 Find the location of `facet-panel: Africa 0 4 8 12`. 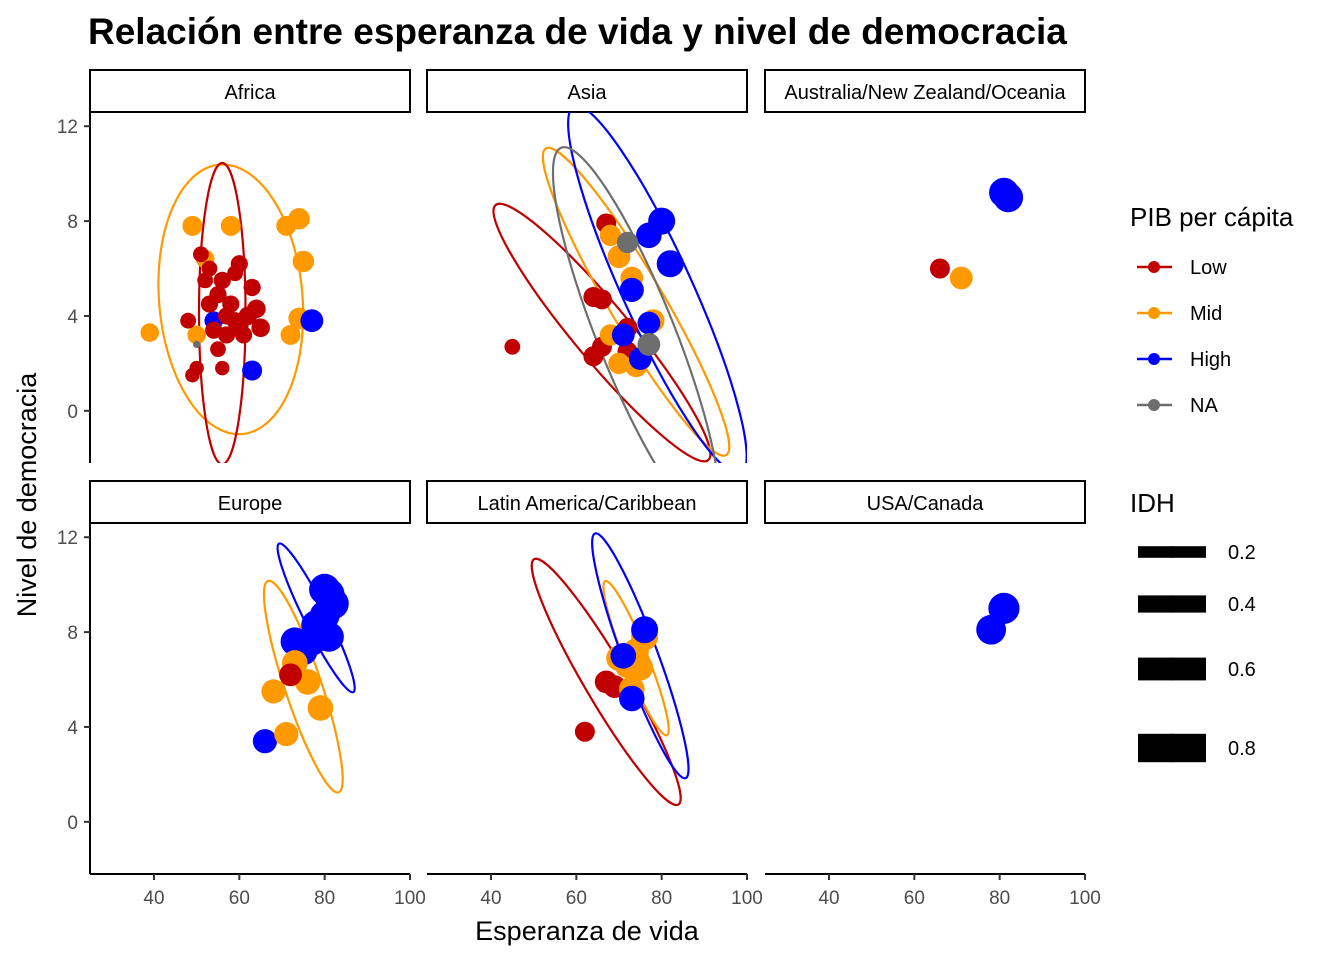

facet-panel: Africa 0 4 8 12 is located at coordinates (234, 266).